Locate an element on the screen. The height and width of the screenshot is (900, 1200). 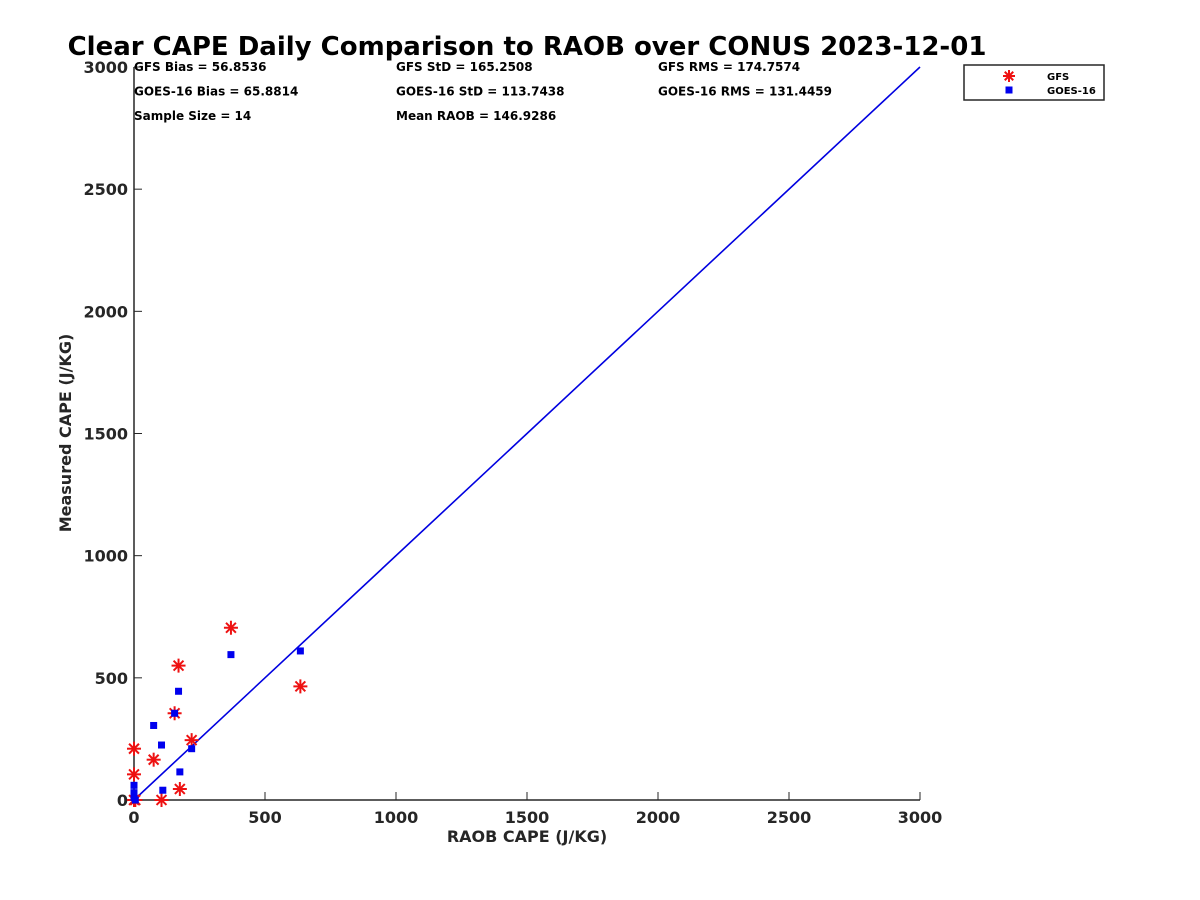
stat-text: Mean RAOB = 146.9286 is located at coordinates (476, 116).